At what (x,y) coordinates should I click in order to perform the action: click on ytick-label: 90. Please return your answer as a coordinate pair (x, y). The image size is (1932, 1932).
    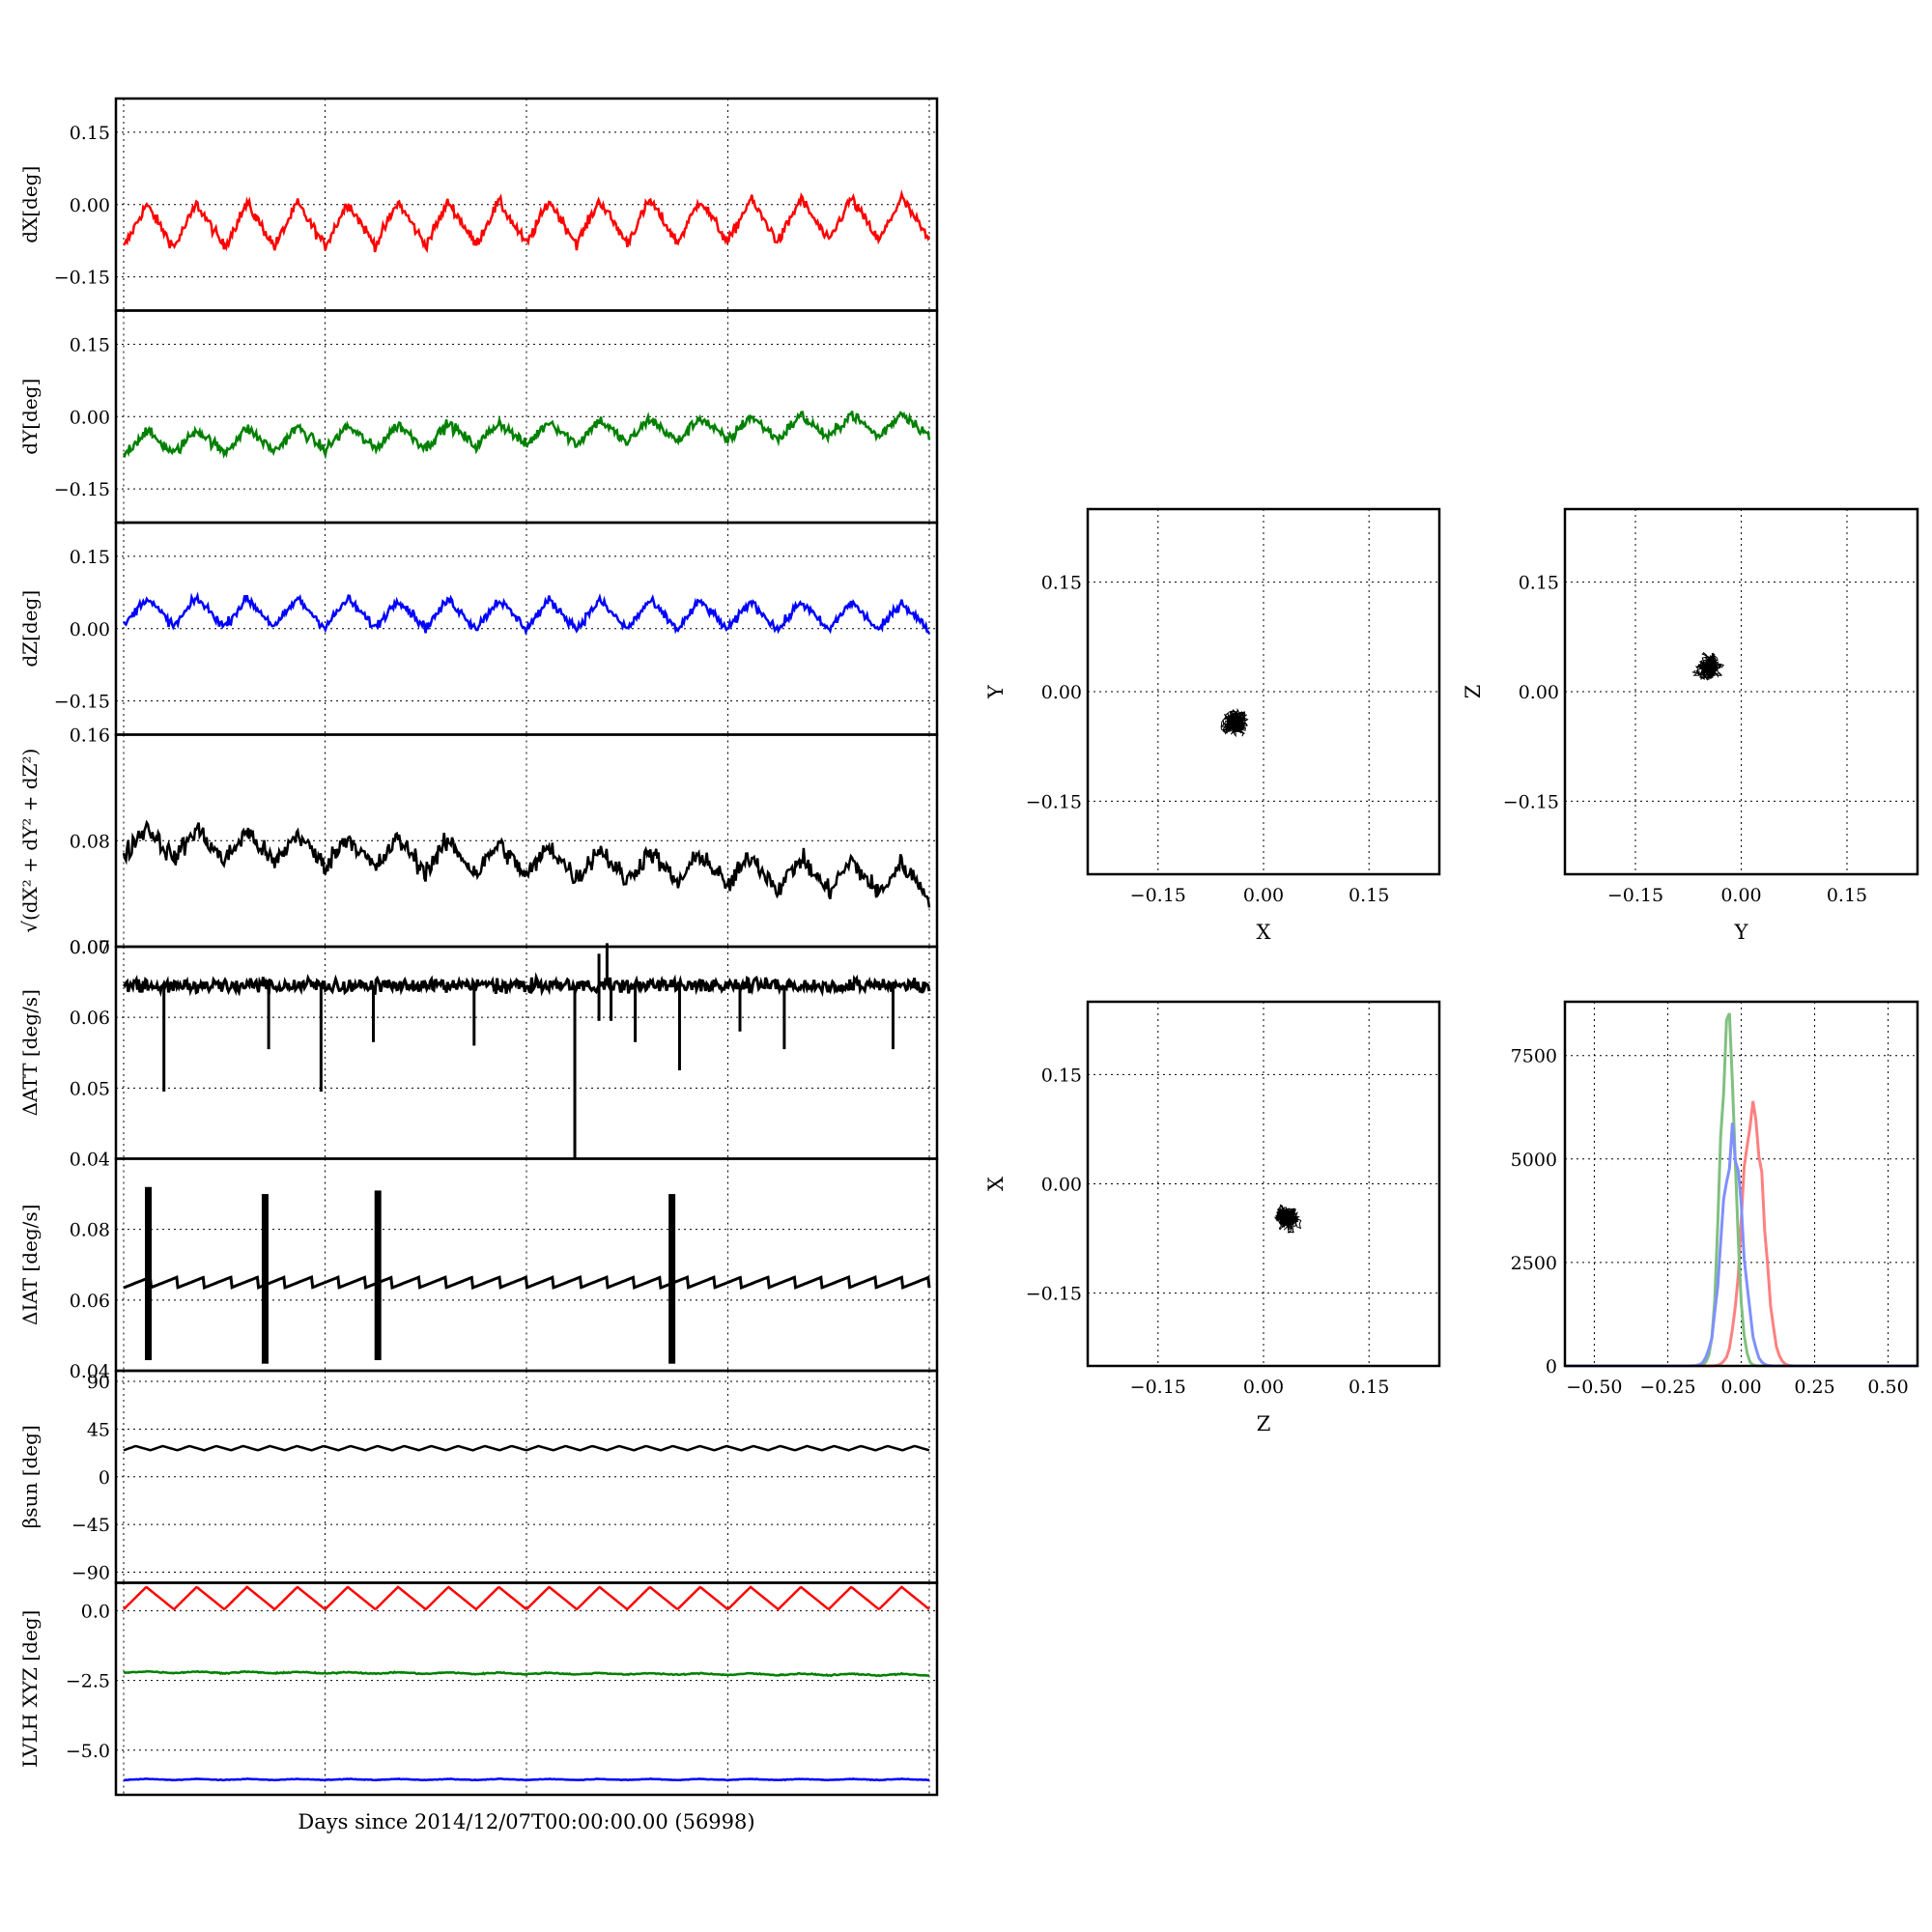
    Looking at the image, I should click on (98, 1382).